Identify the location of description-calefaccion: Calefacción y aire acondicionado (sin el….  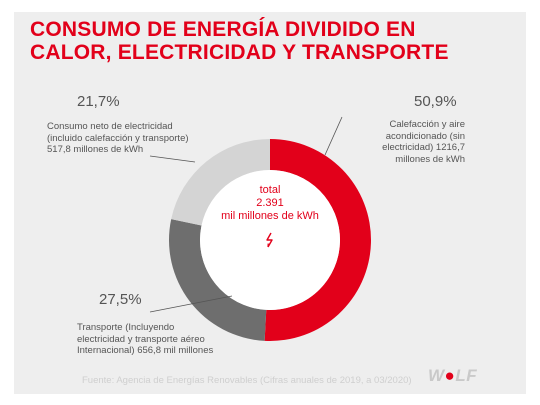
(405, 142).